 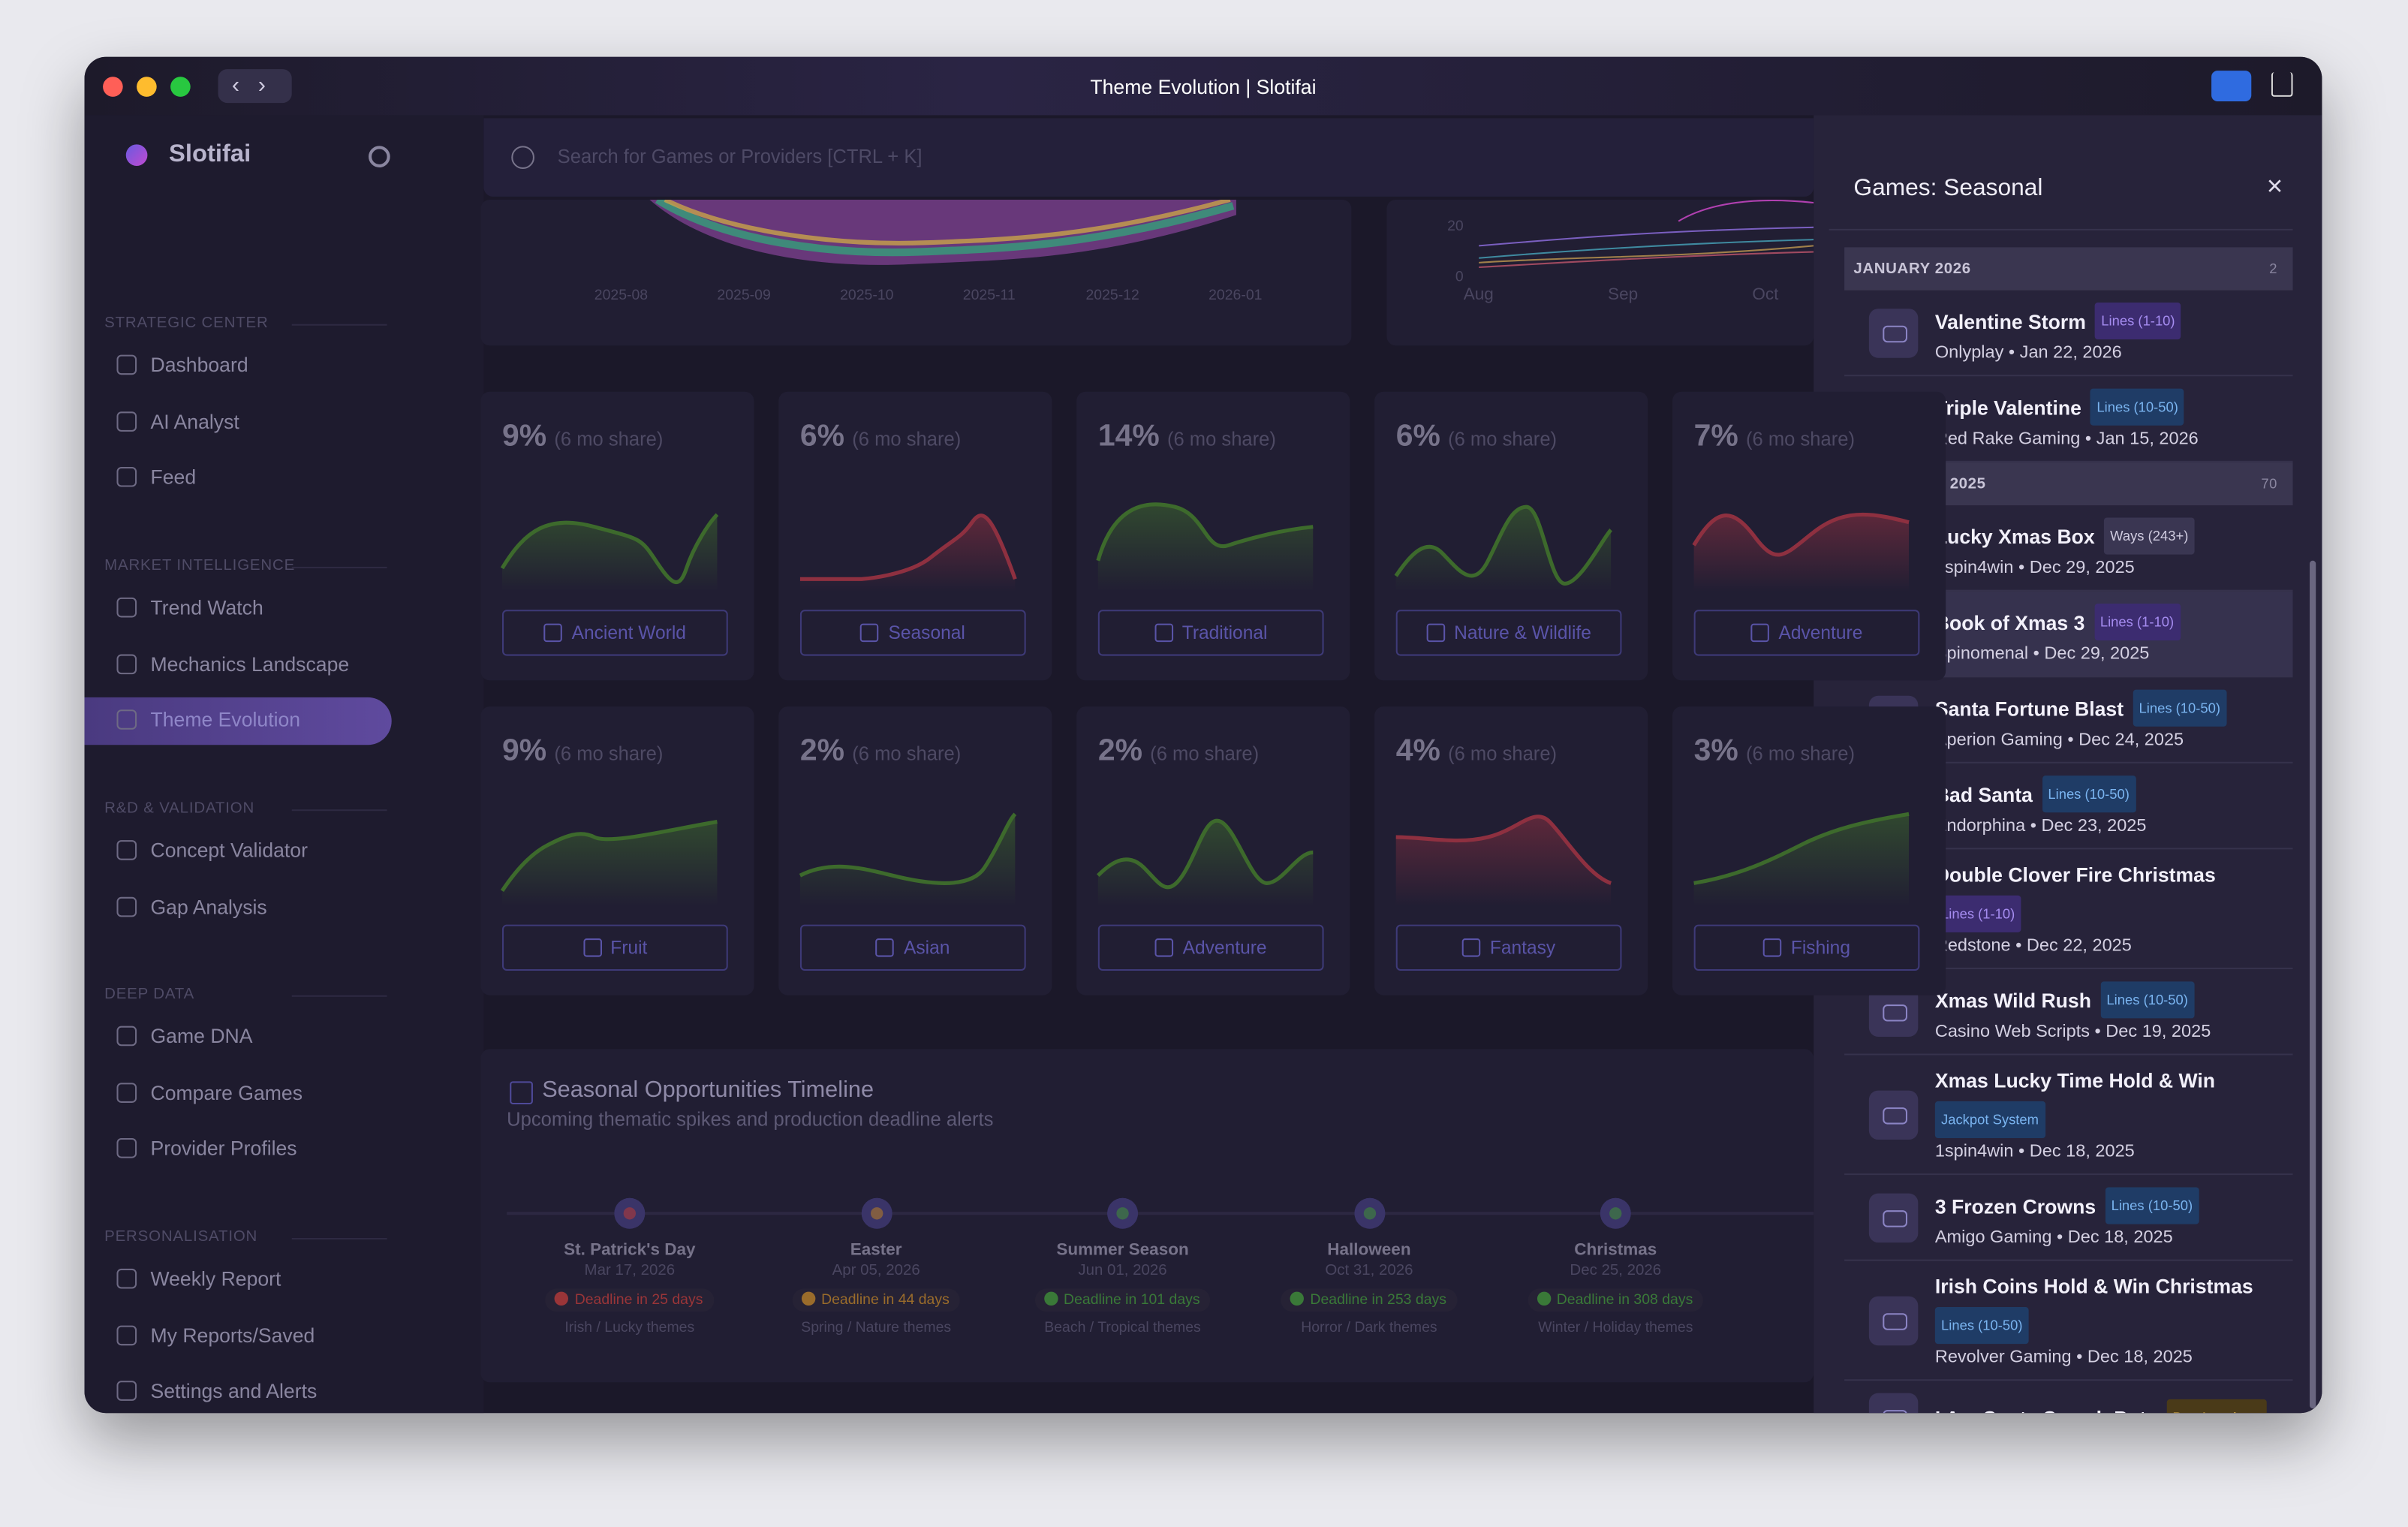 What do you see at coordinates (2274, 186) in the screenshot?
I see `panel-close: ×` at bounding box center [2274, 186].